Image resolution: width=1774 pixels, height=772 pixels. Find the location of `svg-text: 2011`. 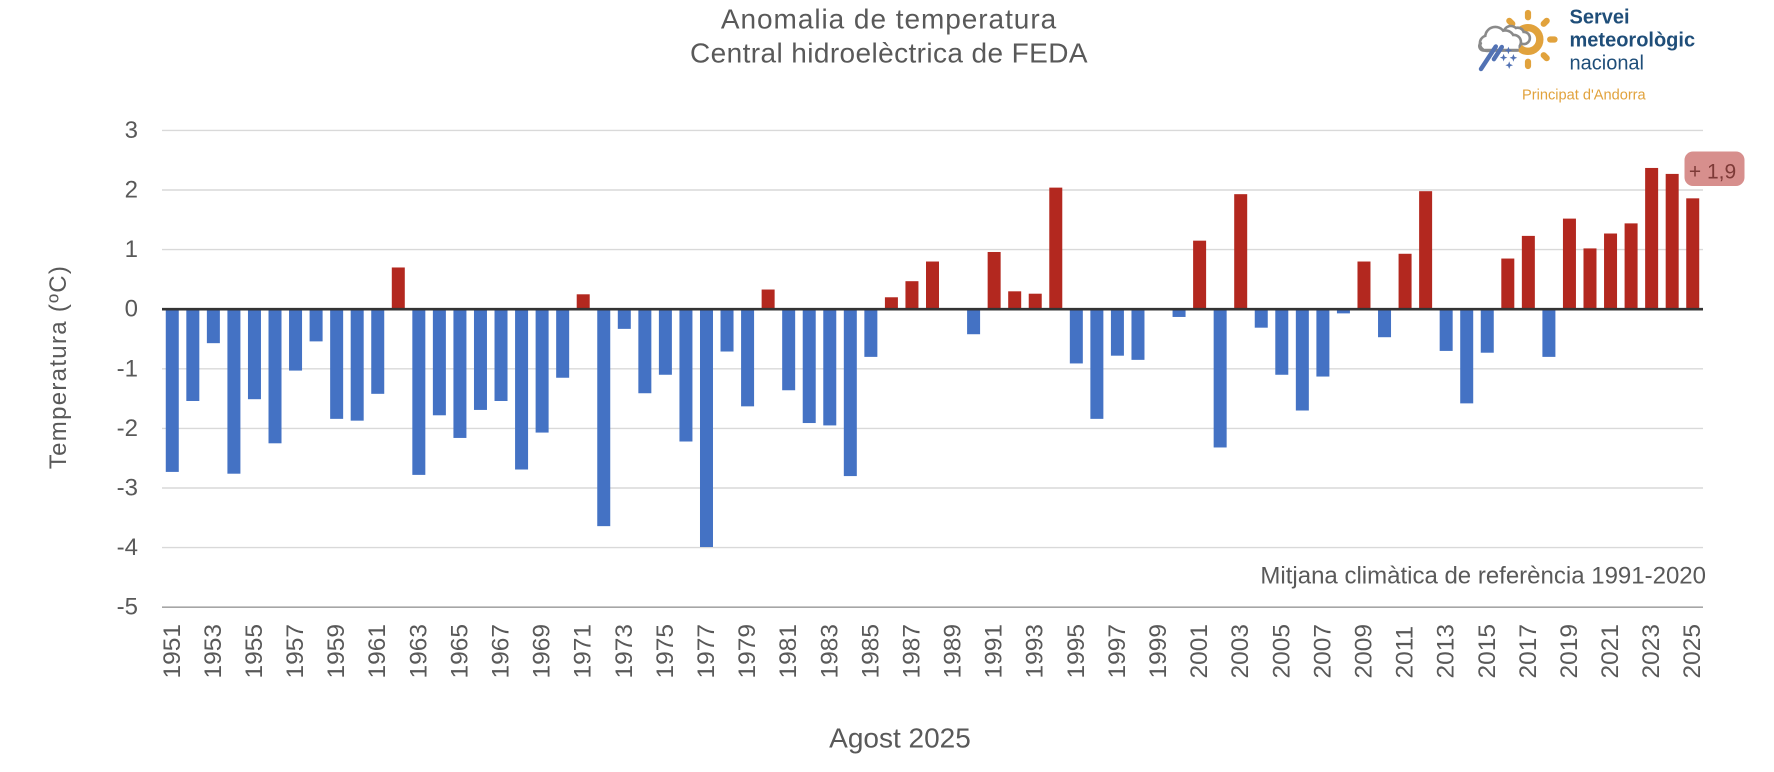

svg-text: 2011 is located at coordinates (1405, 652).